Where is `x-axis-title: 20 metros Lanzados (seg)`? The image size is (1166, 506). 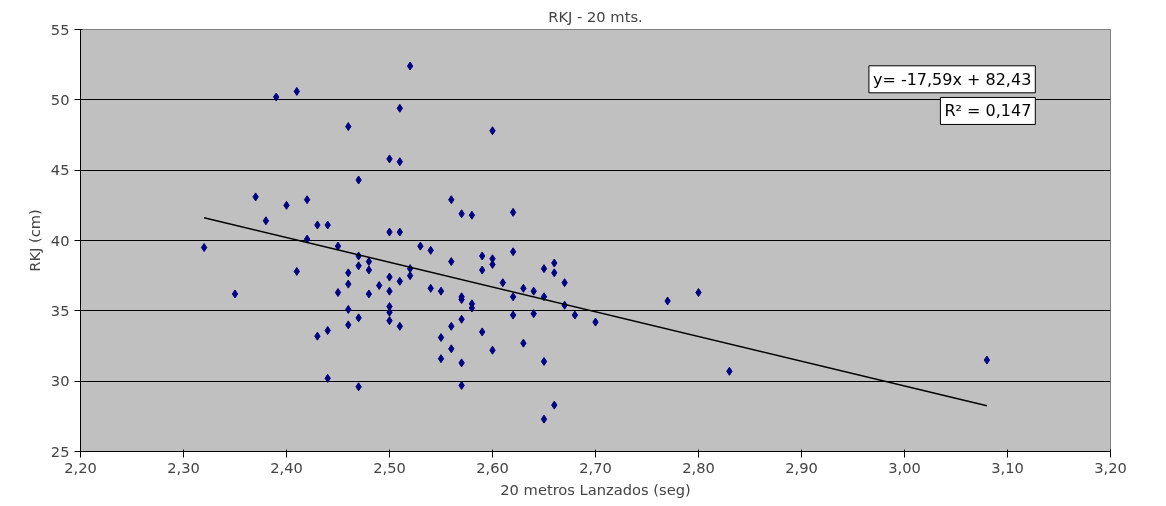
x-axis-title: 20 metros Lanzados (seg) is located at coordinates (595, 489).